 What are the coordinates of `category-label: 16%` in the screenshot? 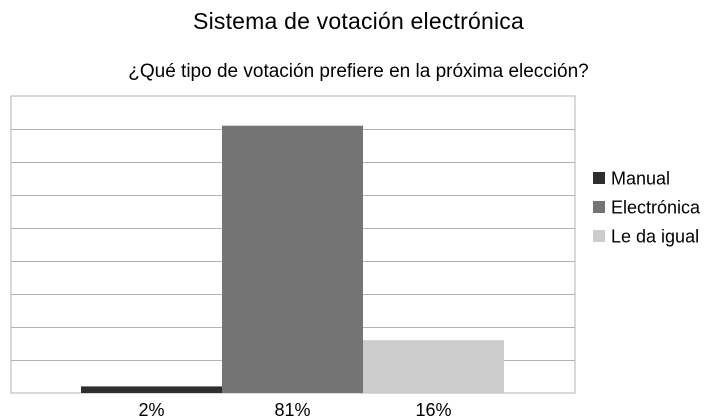 It's located at (433, 408).